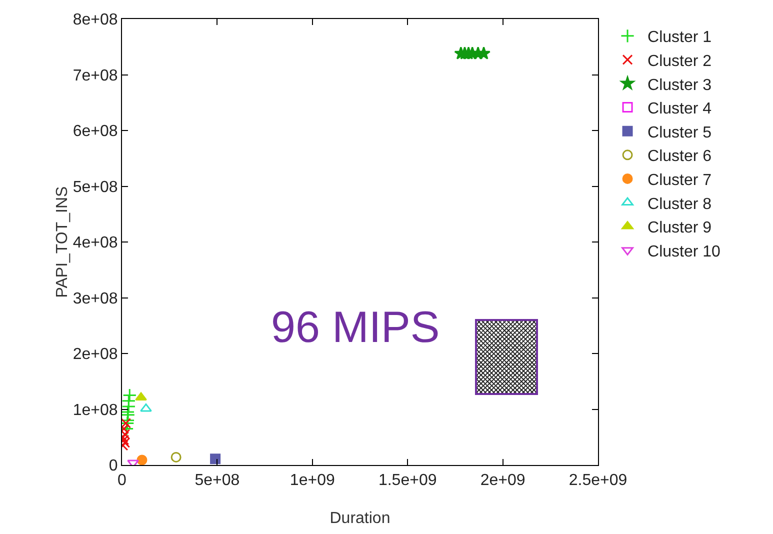  What do you see at coordinates (95, 131) in the screenshot?
I see `y-tick-label: 6e+08` at bounding box center [95, 131].